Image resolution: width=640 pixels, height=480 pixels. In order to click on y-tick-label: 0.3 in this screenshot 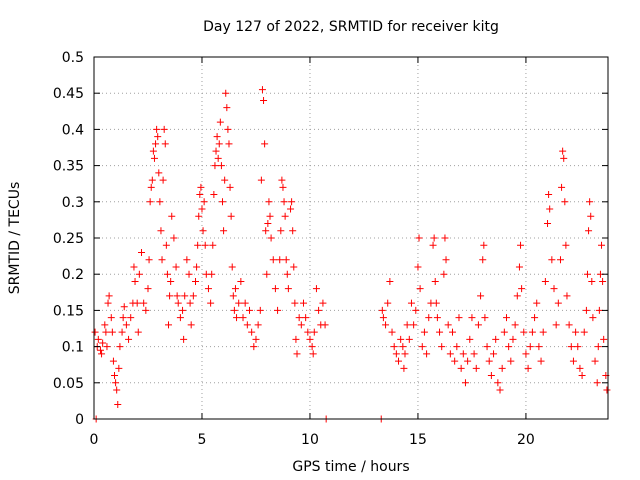, I will do `click(73, 203)`.